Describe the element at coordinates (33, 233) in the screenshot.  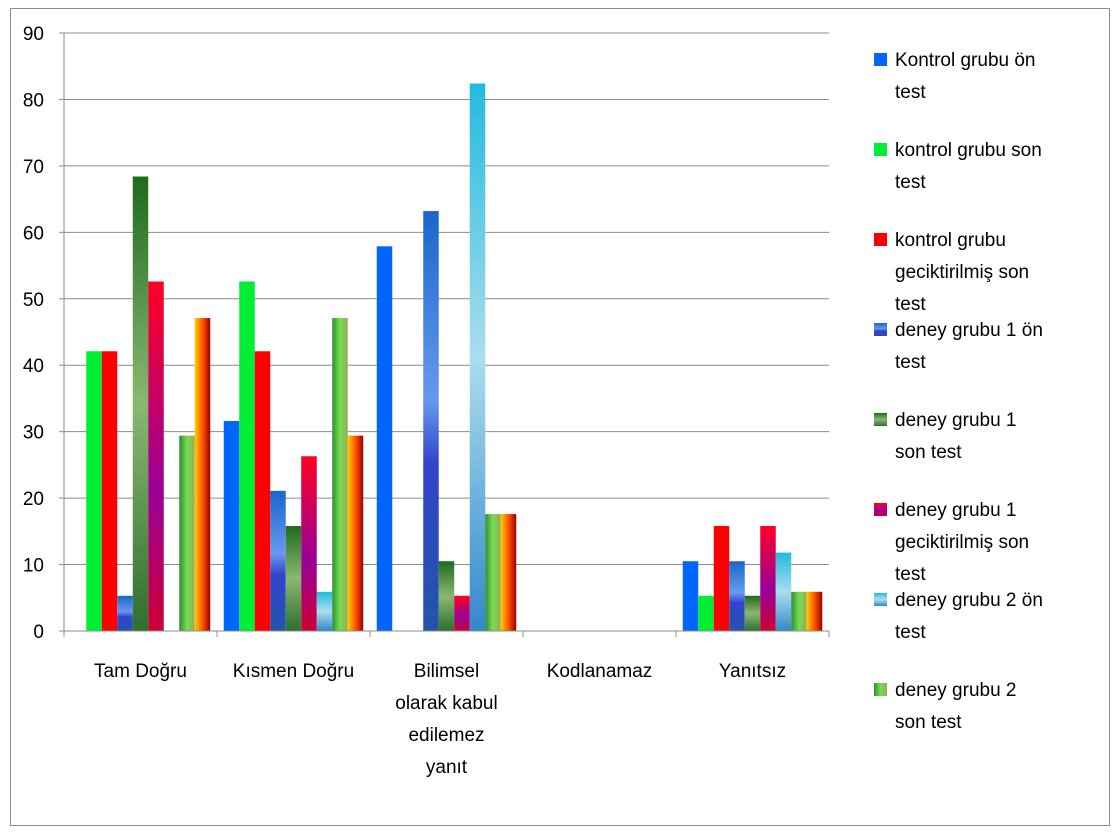
I see `y-tick-label: 60` at that location.